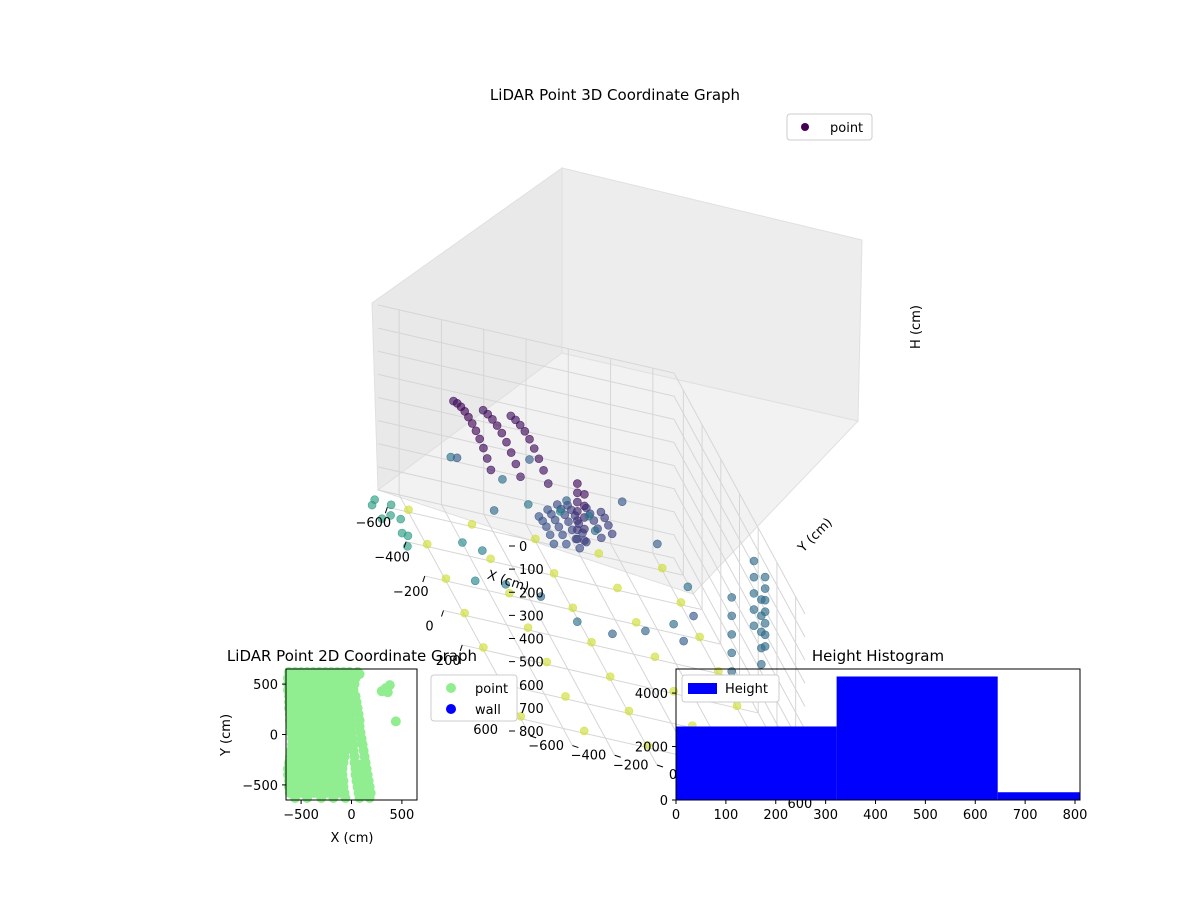 This screenshot has height=900, width=1200. Describe the element at coordinates (875, 815) in the screenshot. I see `chart-histogram-xtick-label: 400` at that location.